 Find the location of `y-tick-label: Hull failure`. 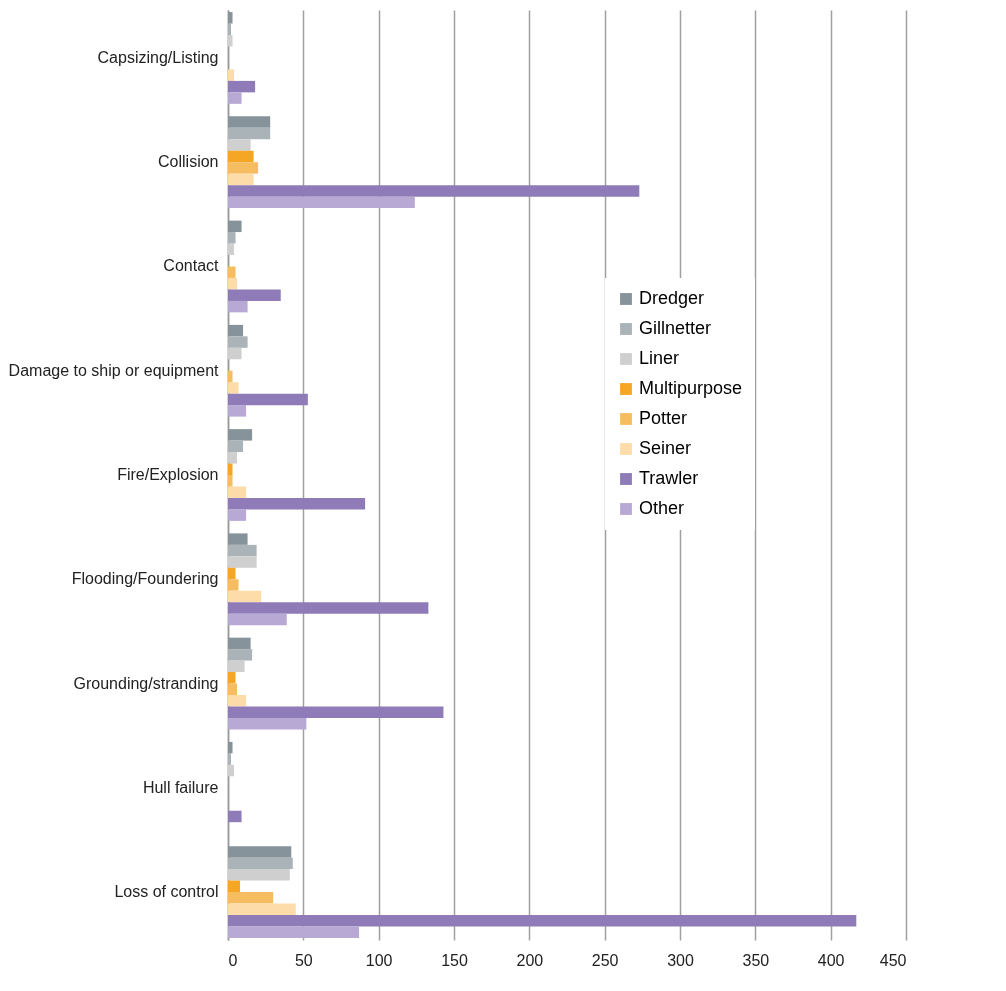

y-tick-label: Hull failure is located at coordinates (180, 787).